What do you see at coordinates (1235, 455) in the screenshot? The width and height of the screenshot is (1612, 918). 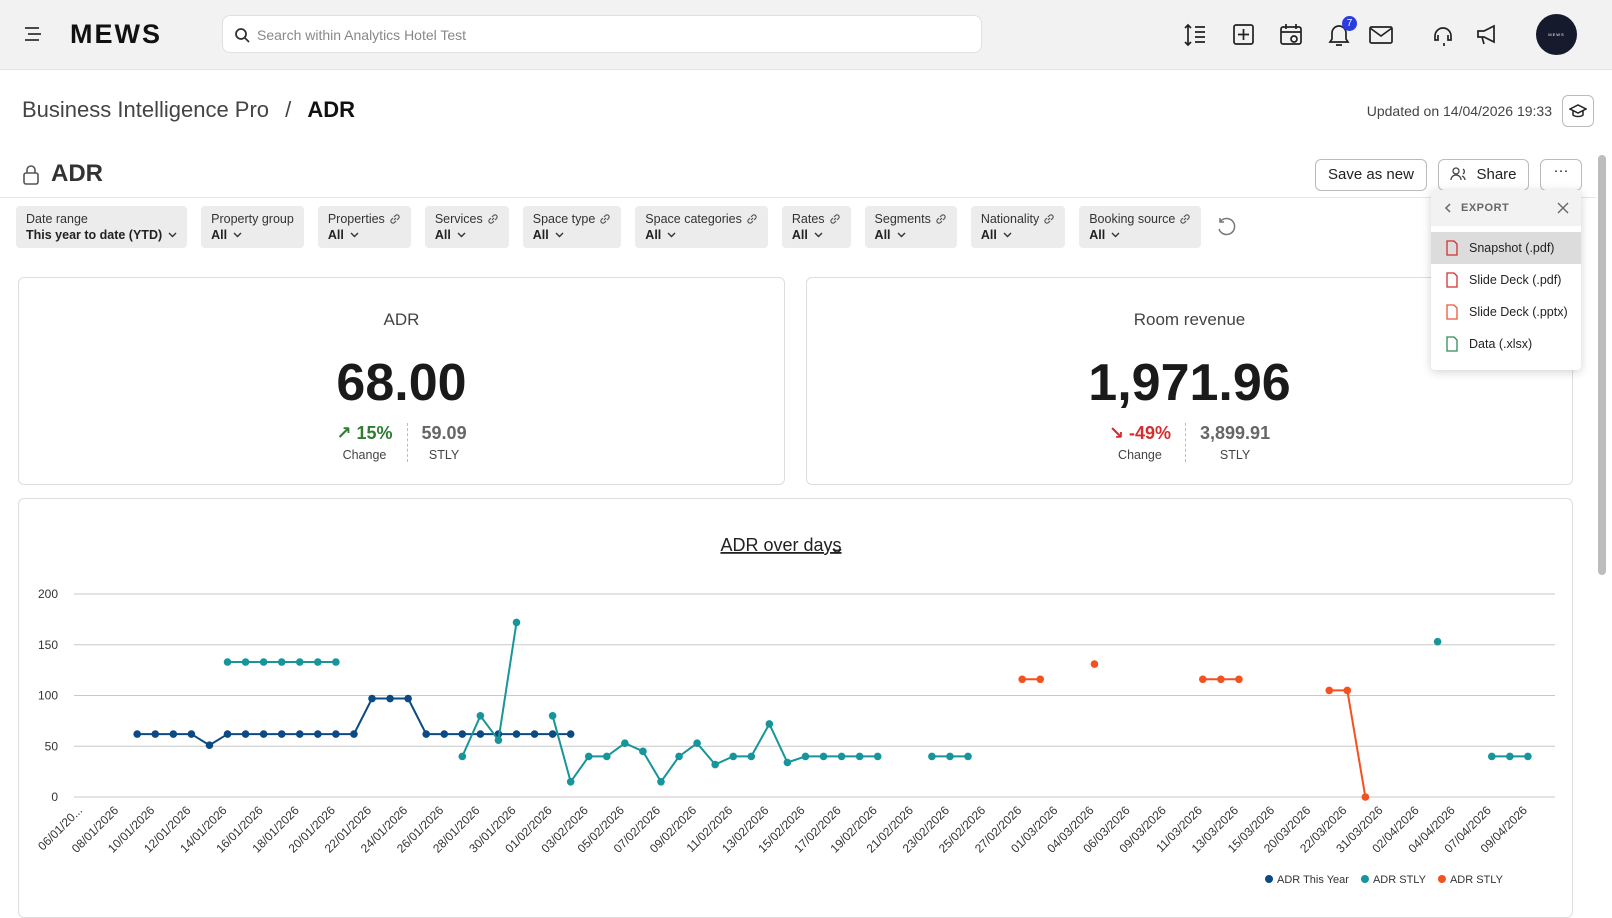 I see `kpi-stly-label: STLY` at bounding box center [1235, 455].